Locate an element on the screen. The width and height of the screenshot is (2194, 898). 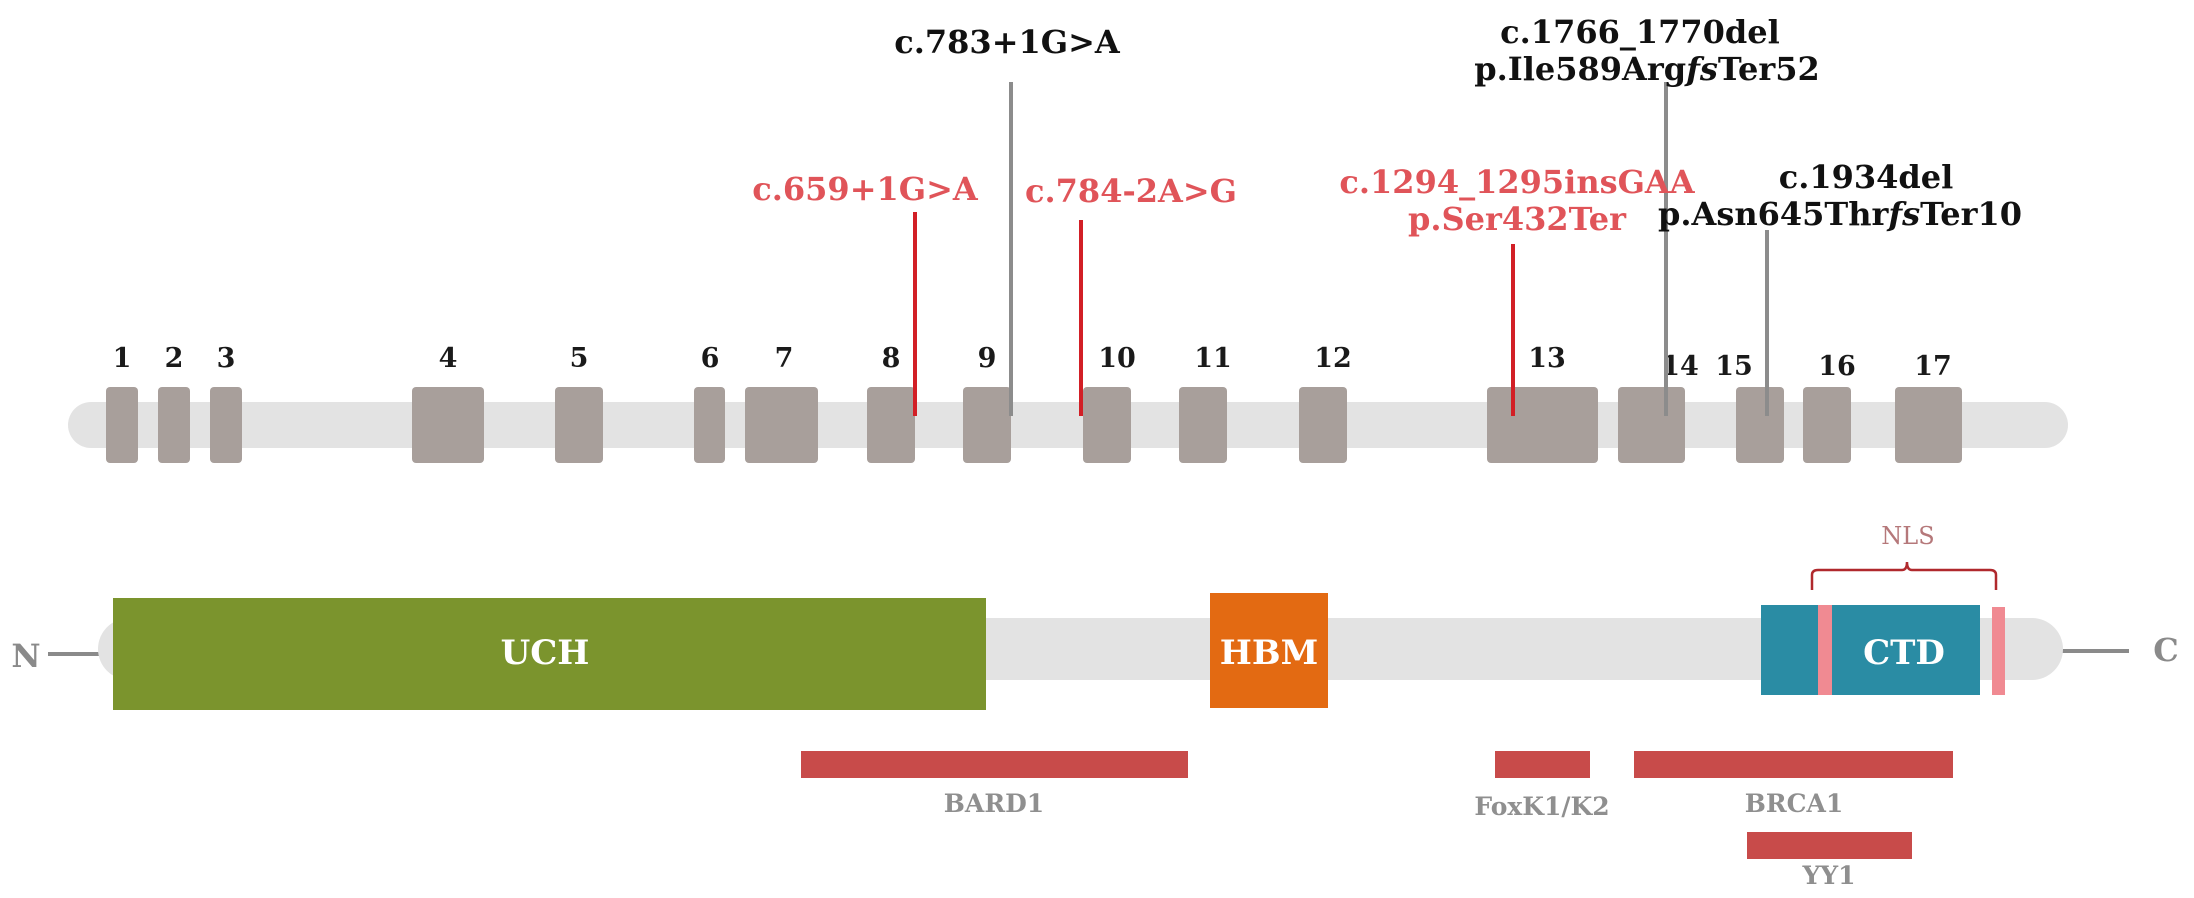
mutation-c1934-protein-fs: fs is located at coordinates (1903, 214).